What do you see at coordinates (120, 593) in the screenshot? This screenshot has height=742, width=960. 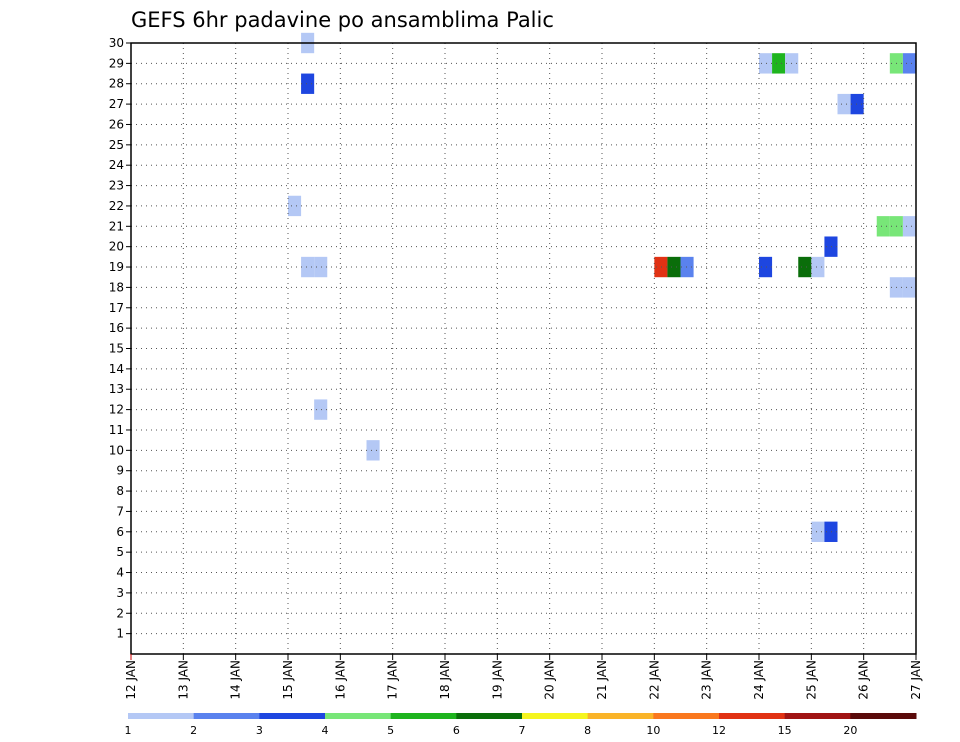 I see `y-tick-label: 3` at bounding box center [120, 593].